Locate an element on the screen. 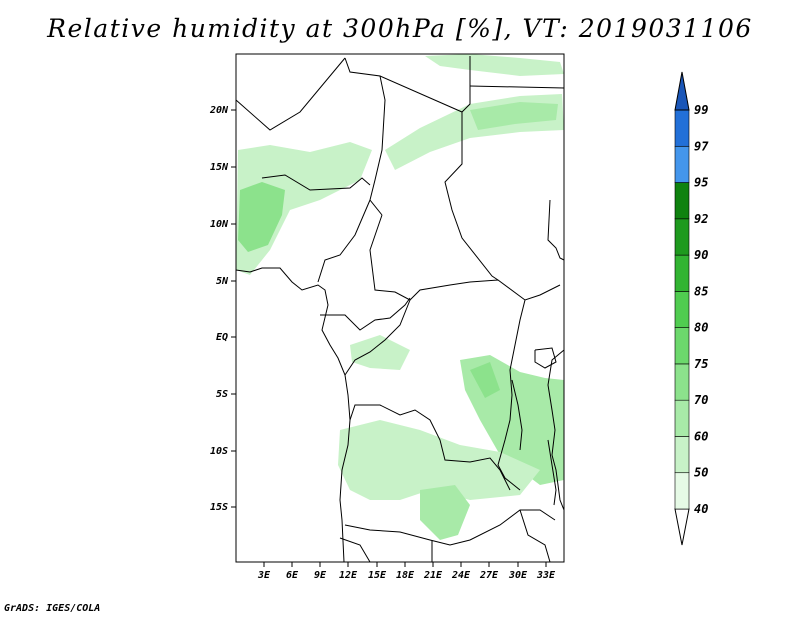  grads-credit: GrADS: IGES/COLA is located at coordinates (52, 608).